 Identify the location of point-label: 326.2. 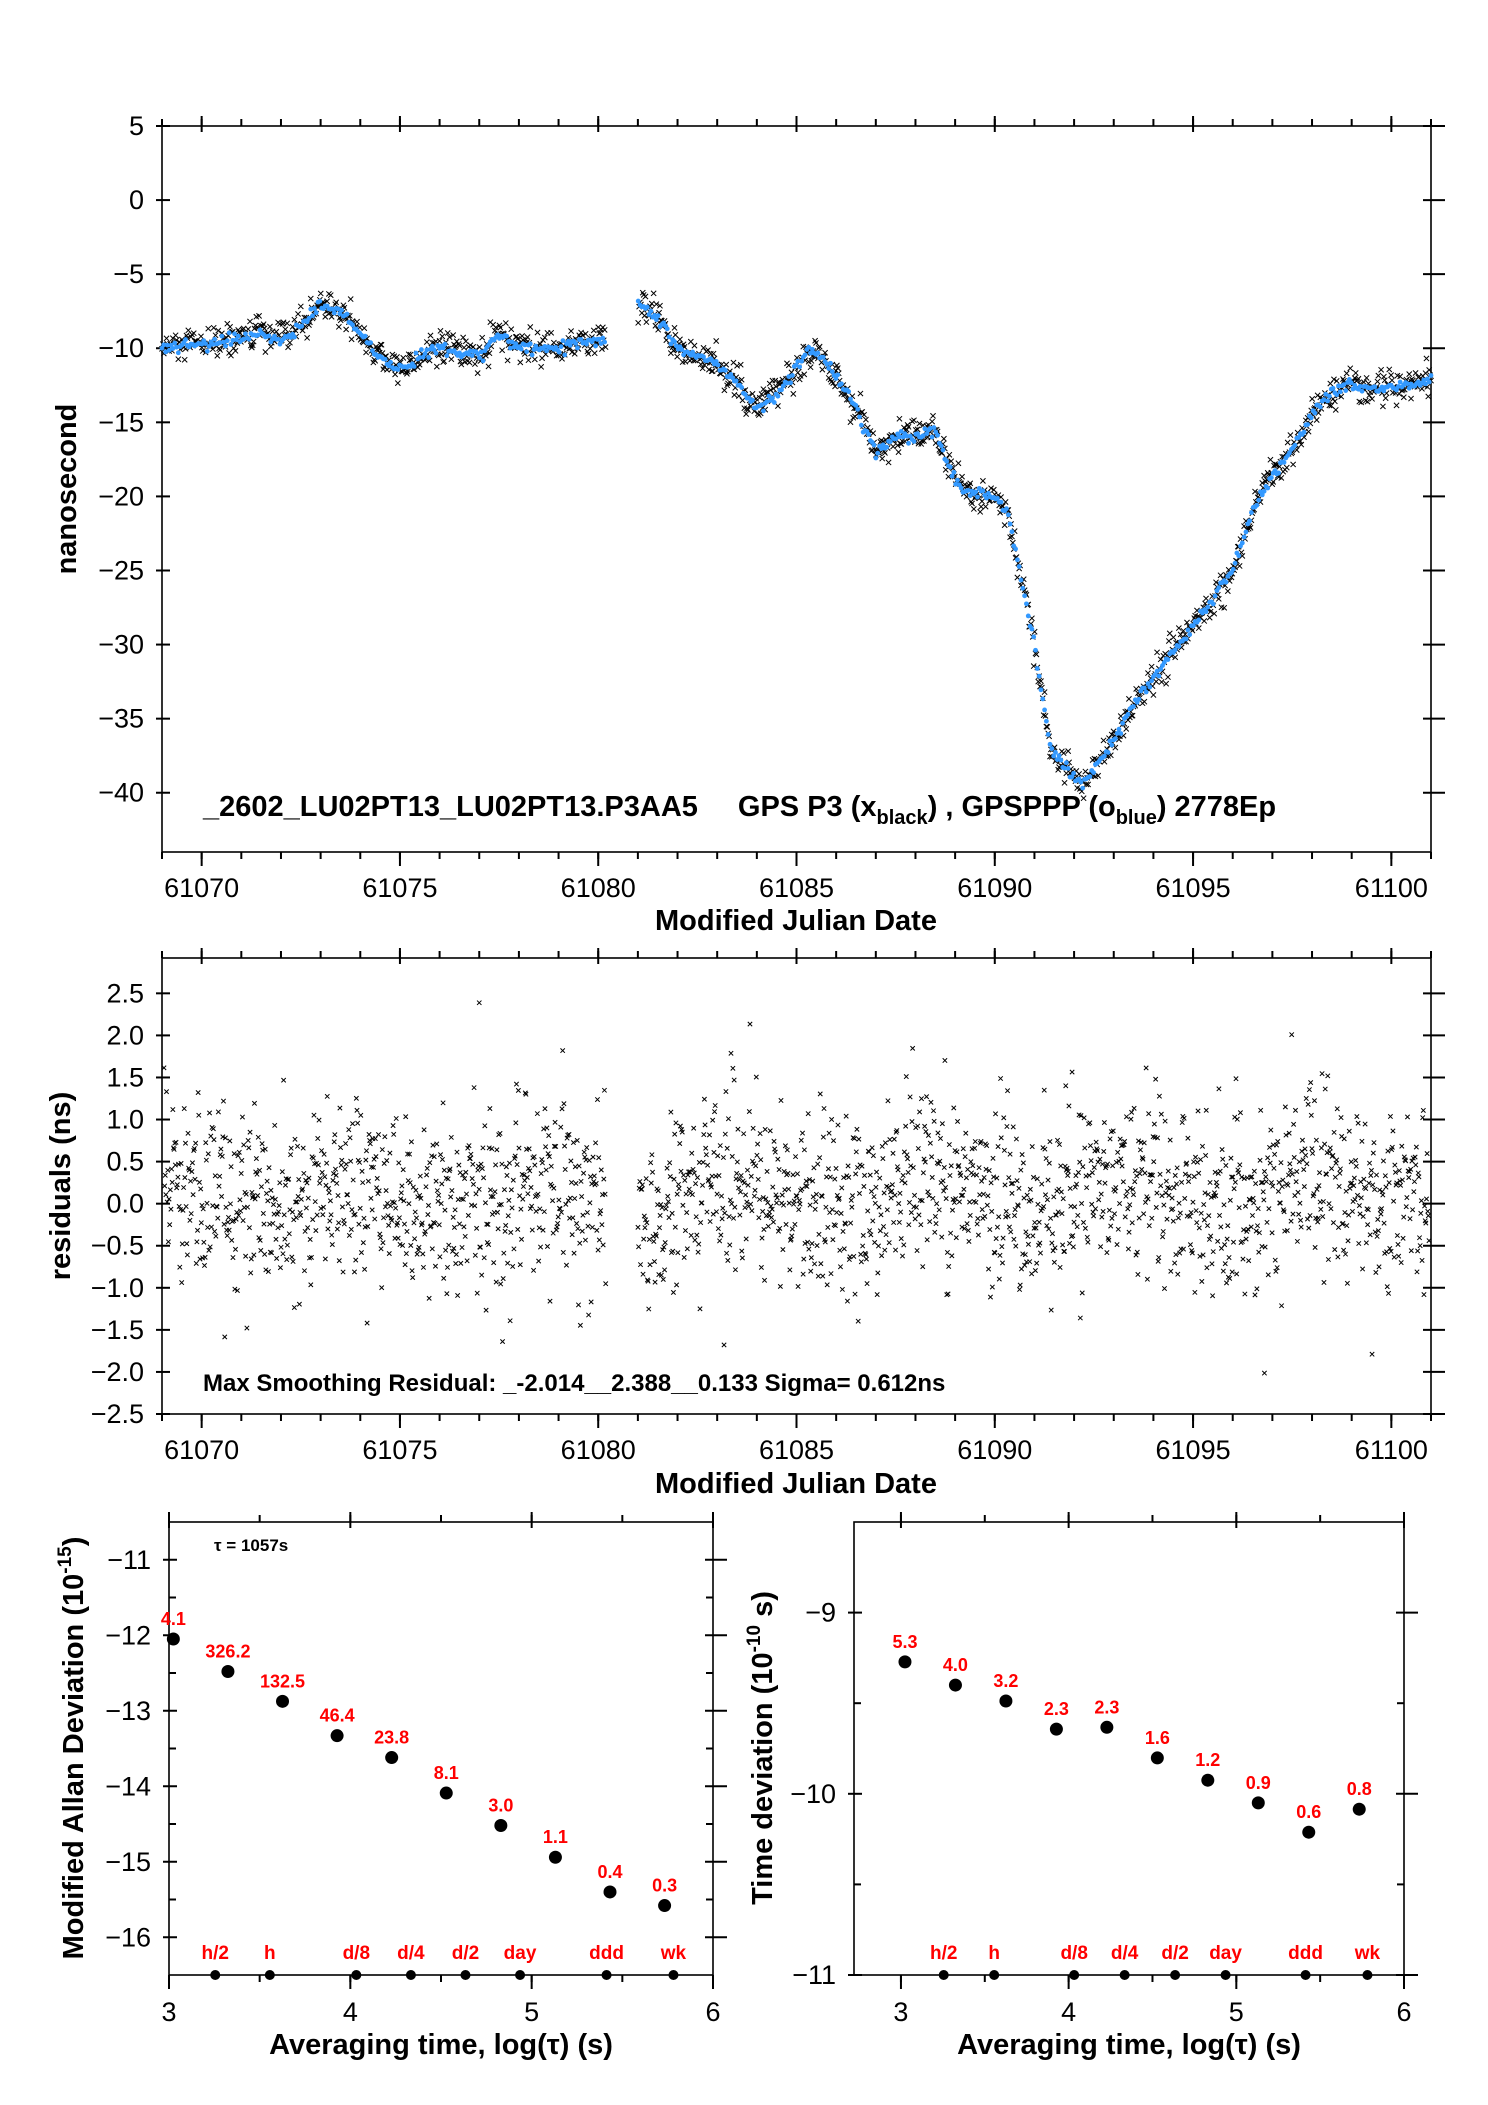
(227, 1651).